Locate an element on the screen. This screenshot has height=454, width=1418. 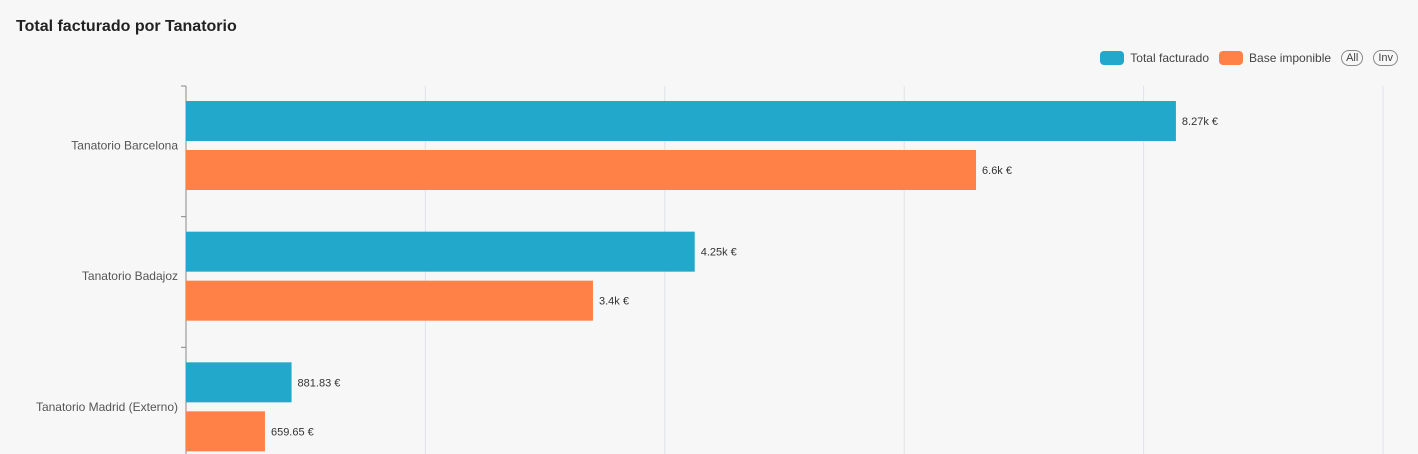
data-label: 3.4k € is located at coordinates (614, 302).